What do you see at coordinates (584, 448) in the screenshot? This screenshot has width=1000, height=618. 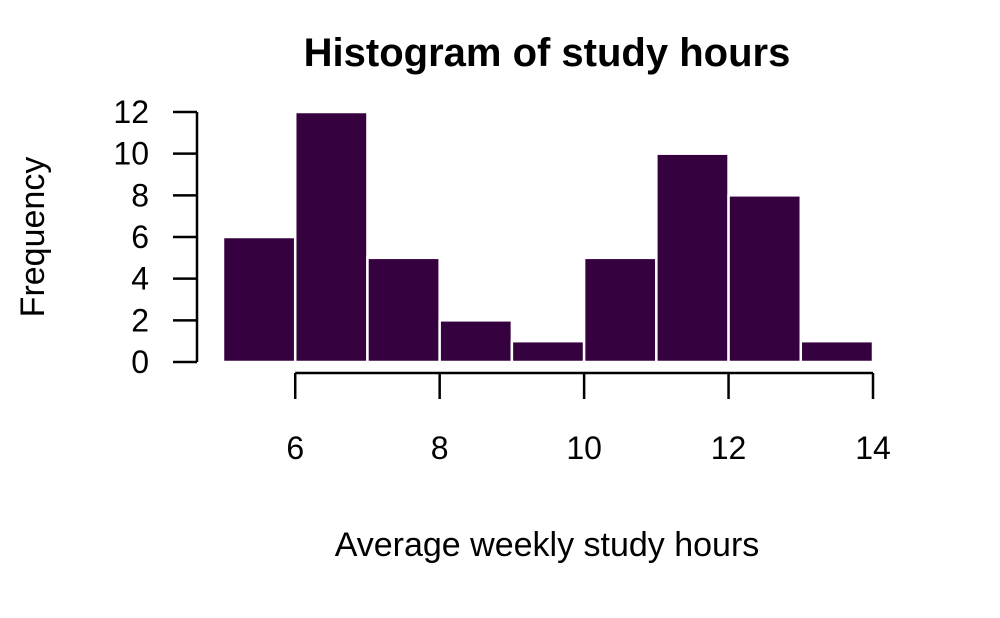 I see `x-tick-label: 10` at bounding box center [584, 448].